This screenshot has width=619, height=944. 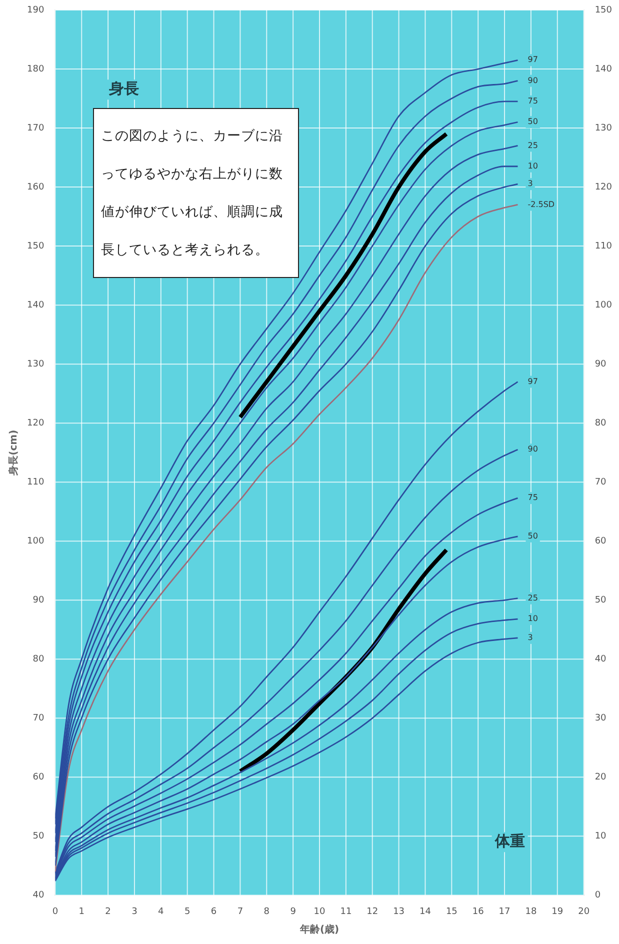 I want to click on y-tick-label: 40, so click(x=38, y=895).